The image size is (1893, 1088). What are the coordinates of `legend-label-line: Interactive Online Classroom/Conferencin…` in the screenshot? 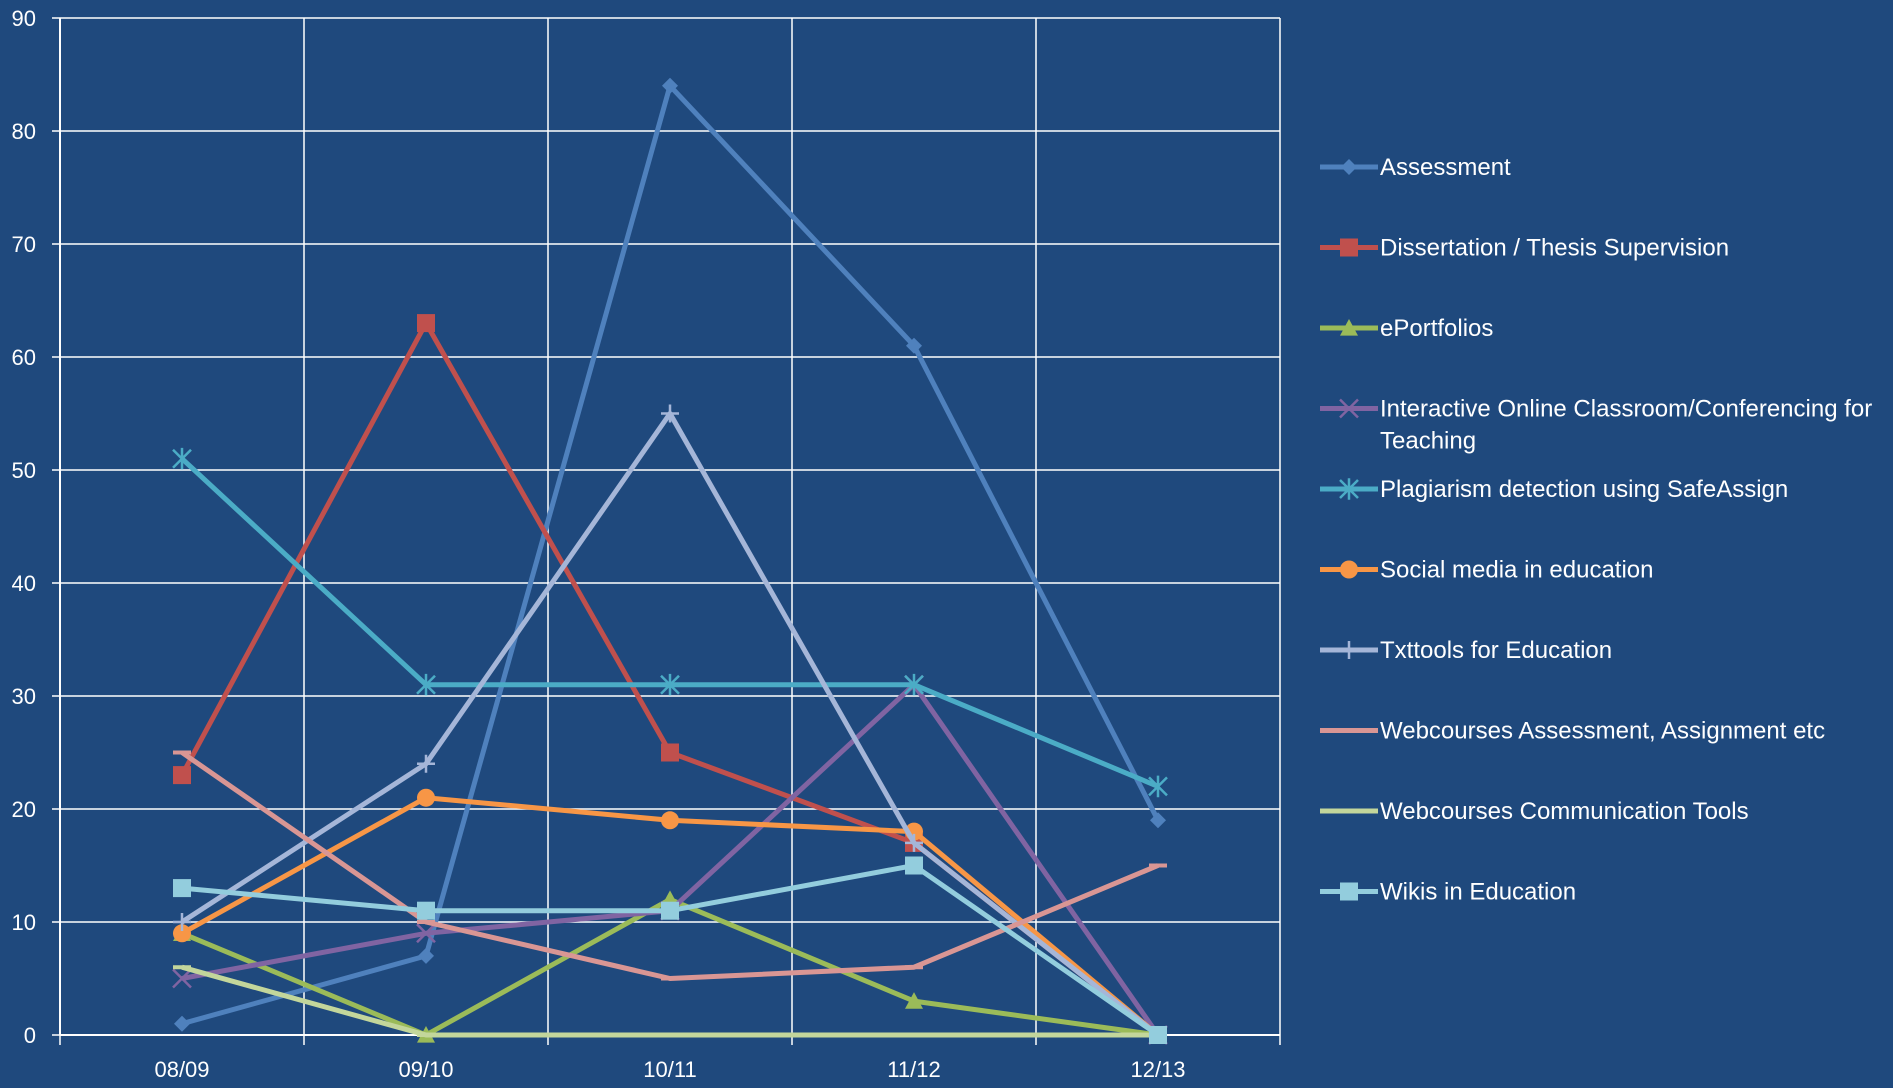 It's located at (1626, 409).